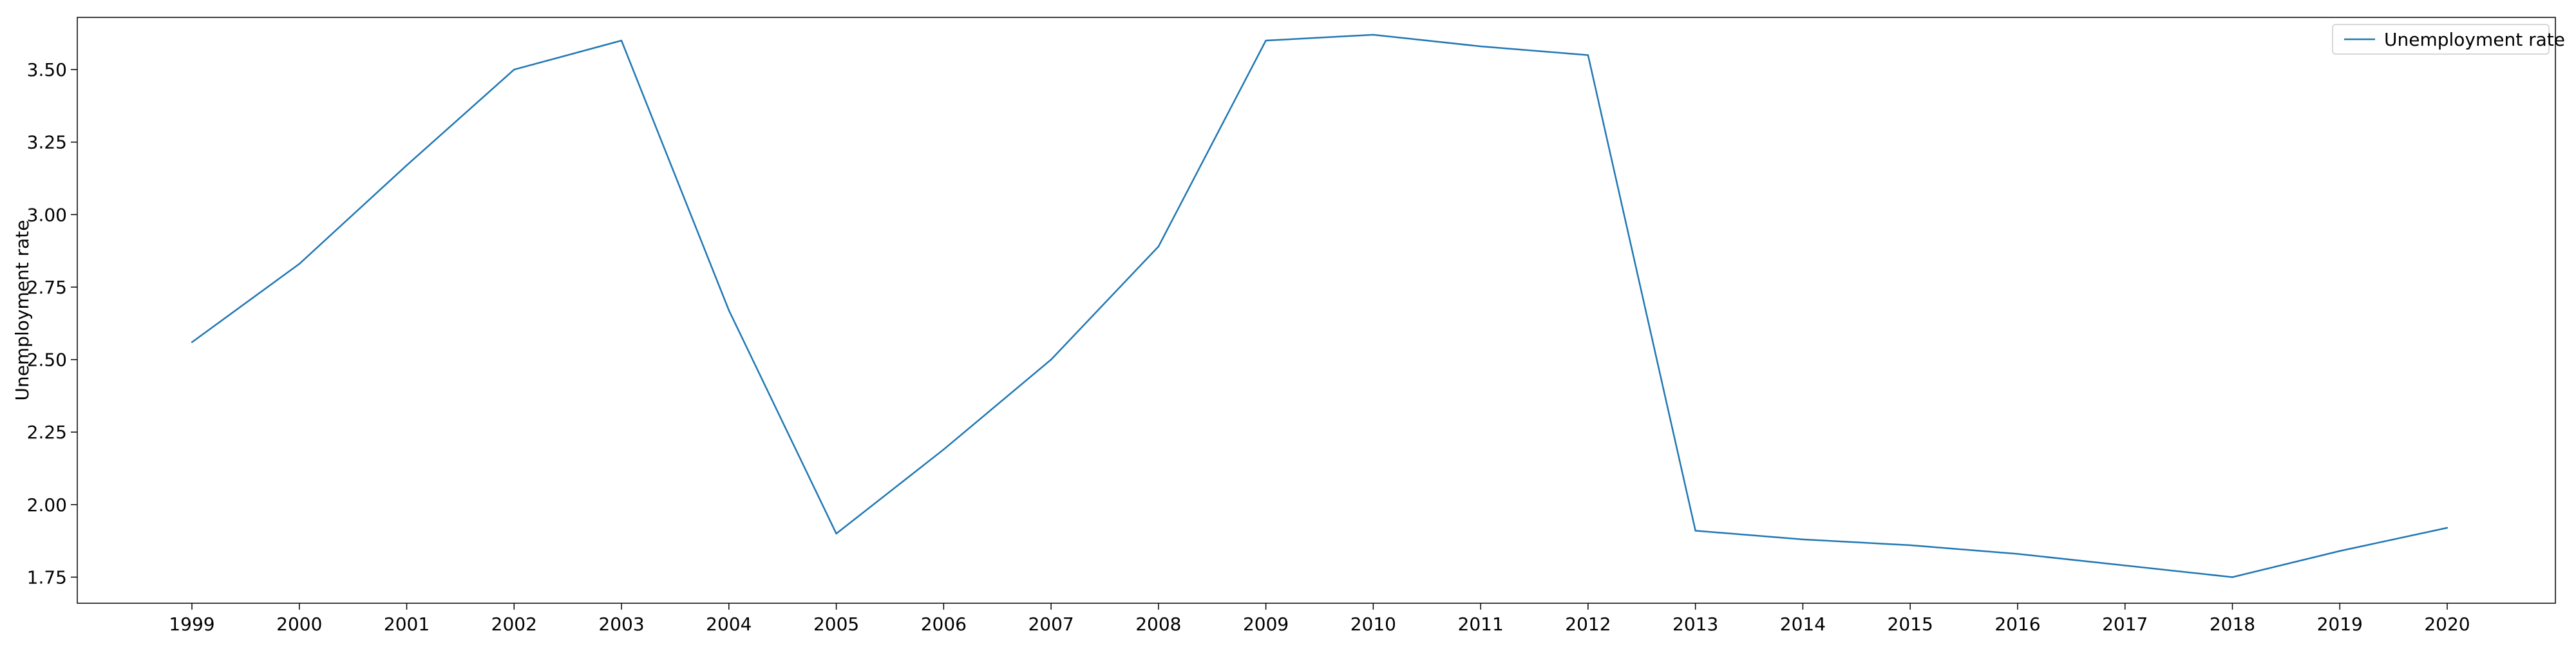 This screenshot has height=647, width=2576. Describe the element at coordinates (47, 143) in the screenshot. I see `y-tick-label: 3.25` at that location.